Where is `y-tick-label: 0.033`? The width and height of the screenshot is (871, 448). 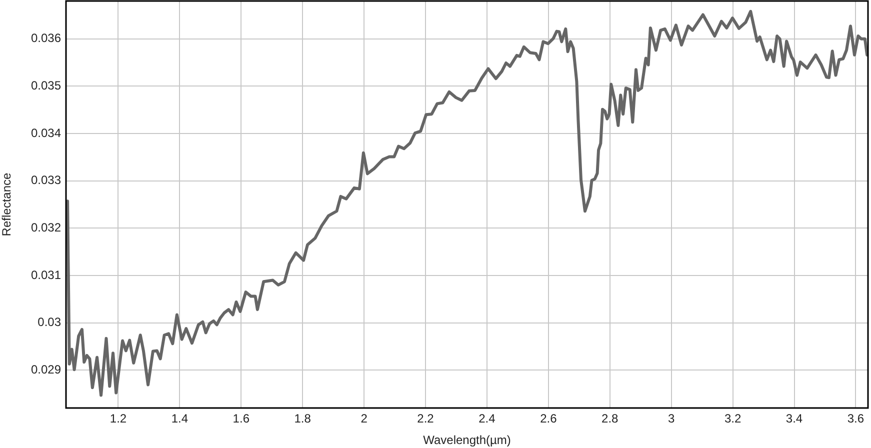
y-tick-label: 0.033 is located at coordinates (46, 180).